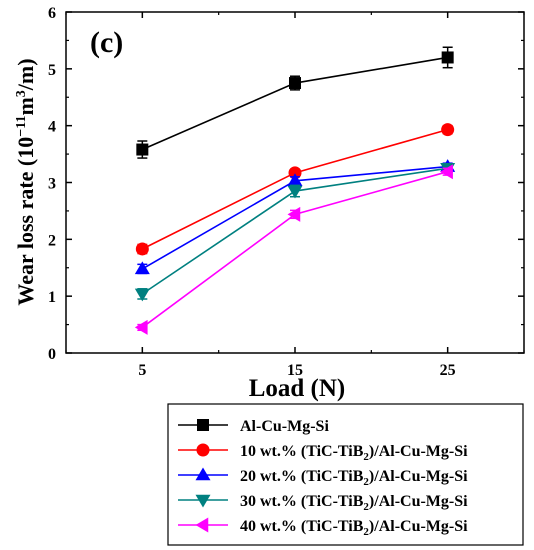 The width and height of the screenshot is (534, 550). I want to click on y-axis-title-exp1: −11, so click(21, 126).